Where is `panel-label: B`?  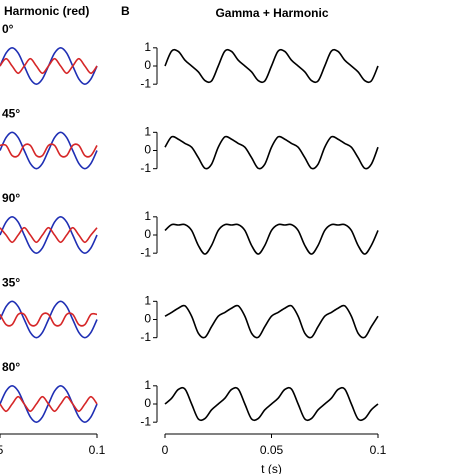
panel-label: B is located at coordinates (125, 11).